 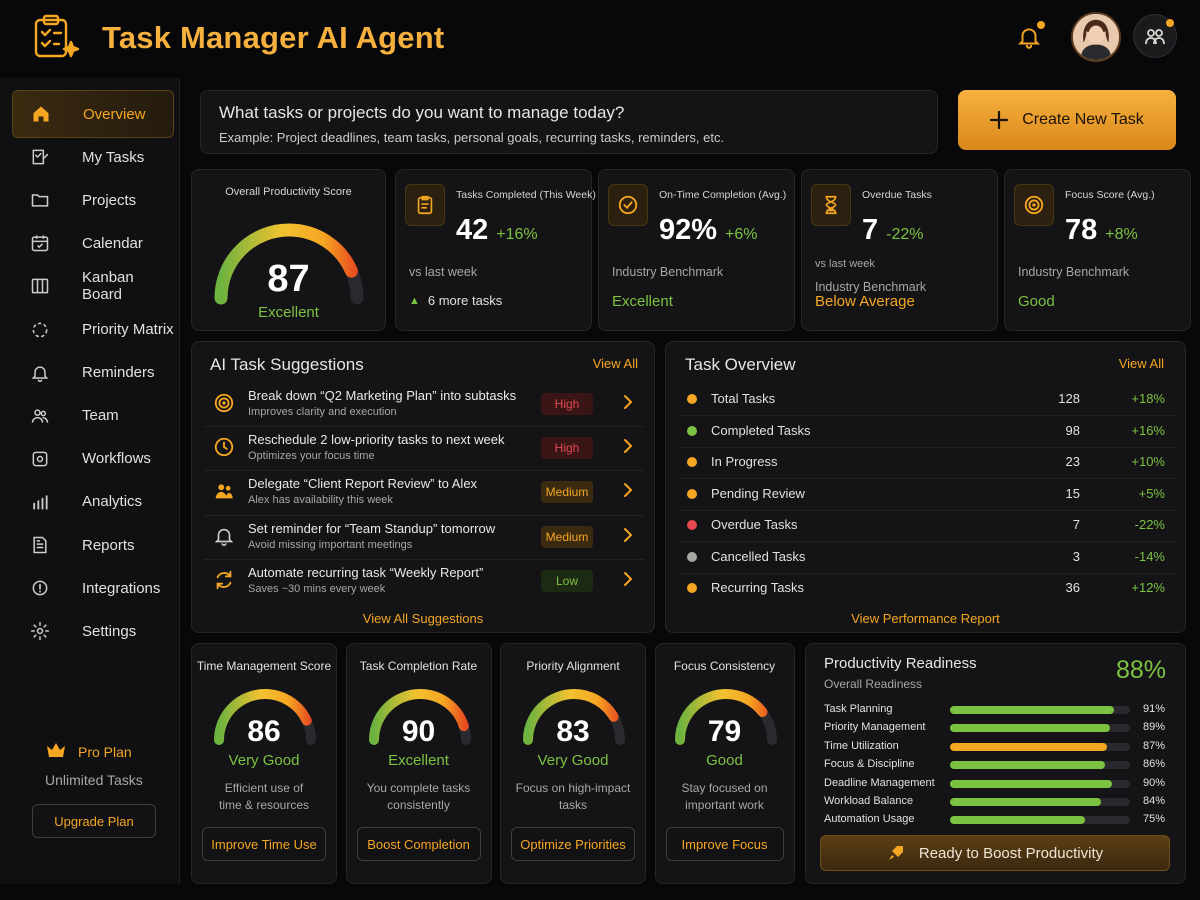 I want to click on score-description: You complete tasks, so click(x=418, y=788).